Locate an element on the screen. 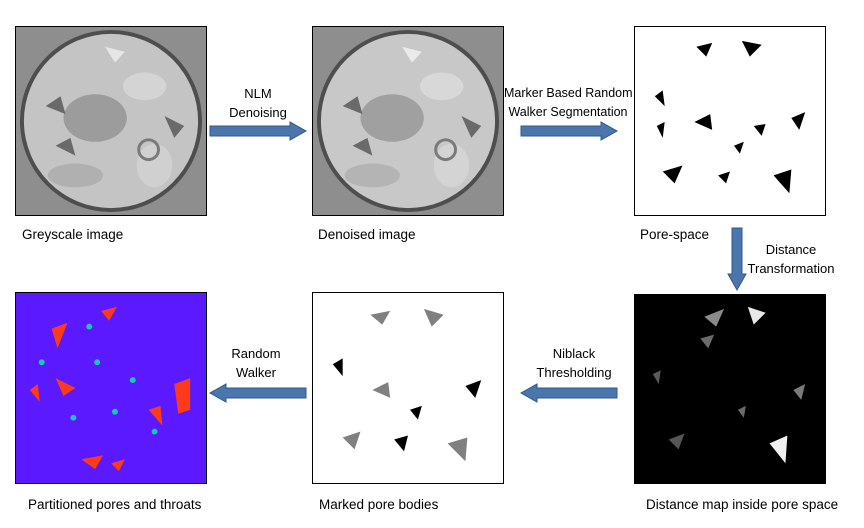  down-arrow is located at coordinates (737, 259).